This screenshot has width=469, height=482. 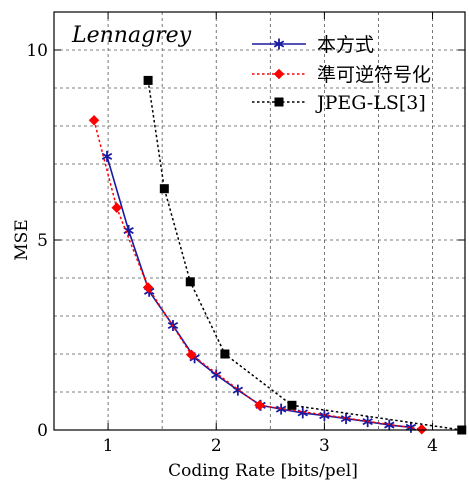 What do you see at coordinates (374, 75) in the screenshot?
I see `legend-label: 準可逆符号化` at bounding box center [374, 75].